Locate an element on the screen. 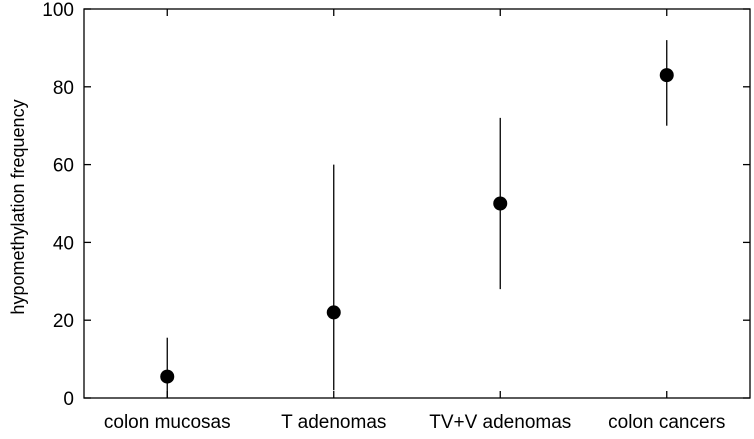 Image resolution: width=754 pixels, height=439 pixels. y-axis-label: hypomethylation frequency is located at coordinates (18, 206).